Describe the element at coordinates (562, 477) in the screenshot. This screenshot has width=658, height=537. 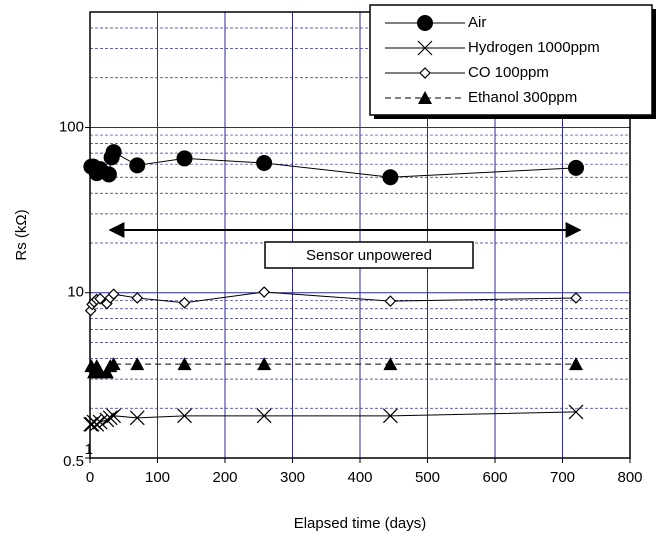
I see `x-tick-label: 700` at that location.